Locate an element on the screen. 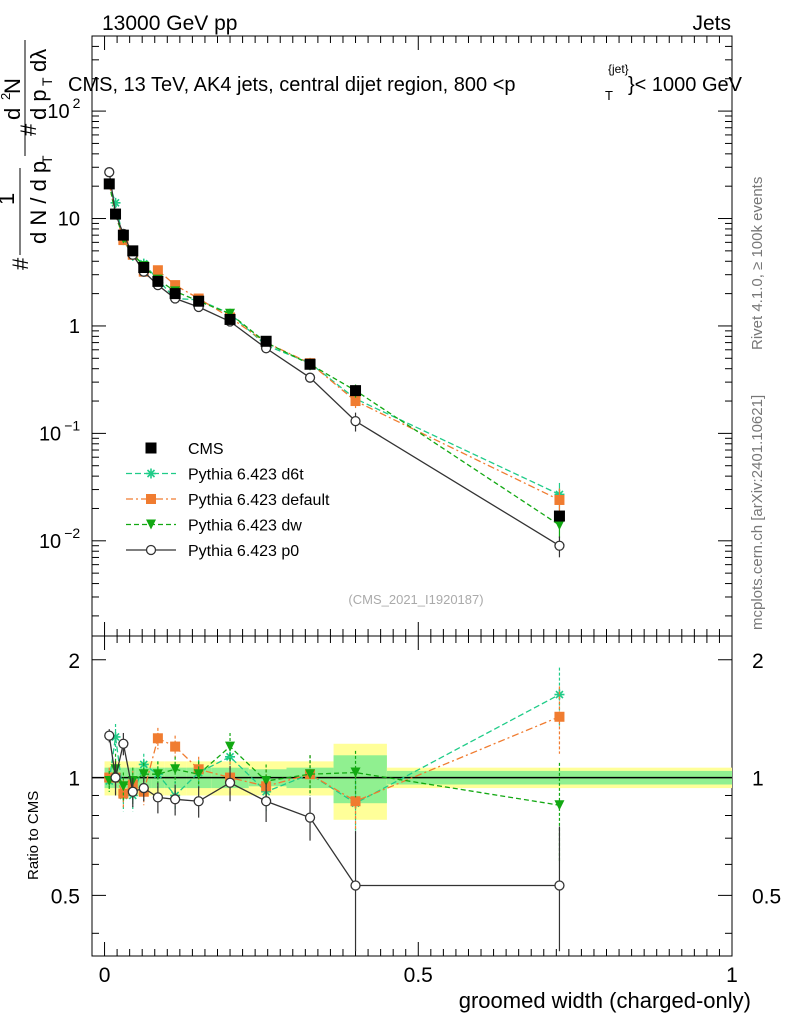 Image resolution: width=786 pixels, height=1024 pixels. ratio-tick-label-right: 1 is located at coordinates (758, 779).